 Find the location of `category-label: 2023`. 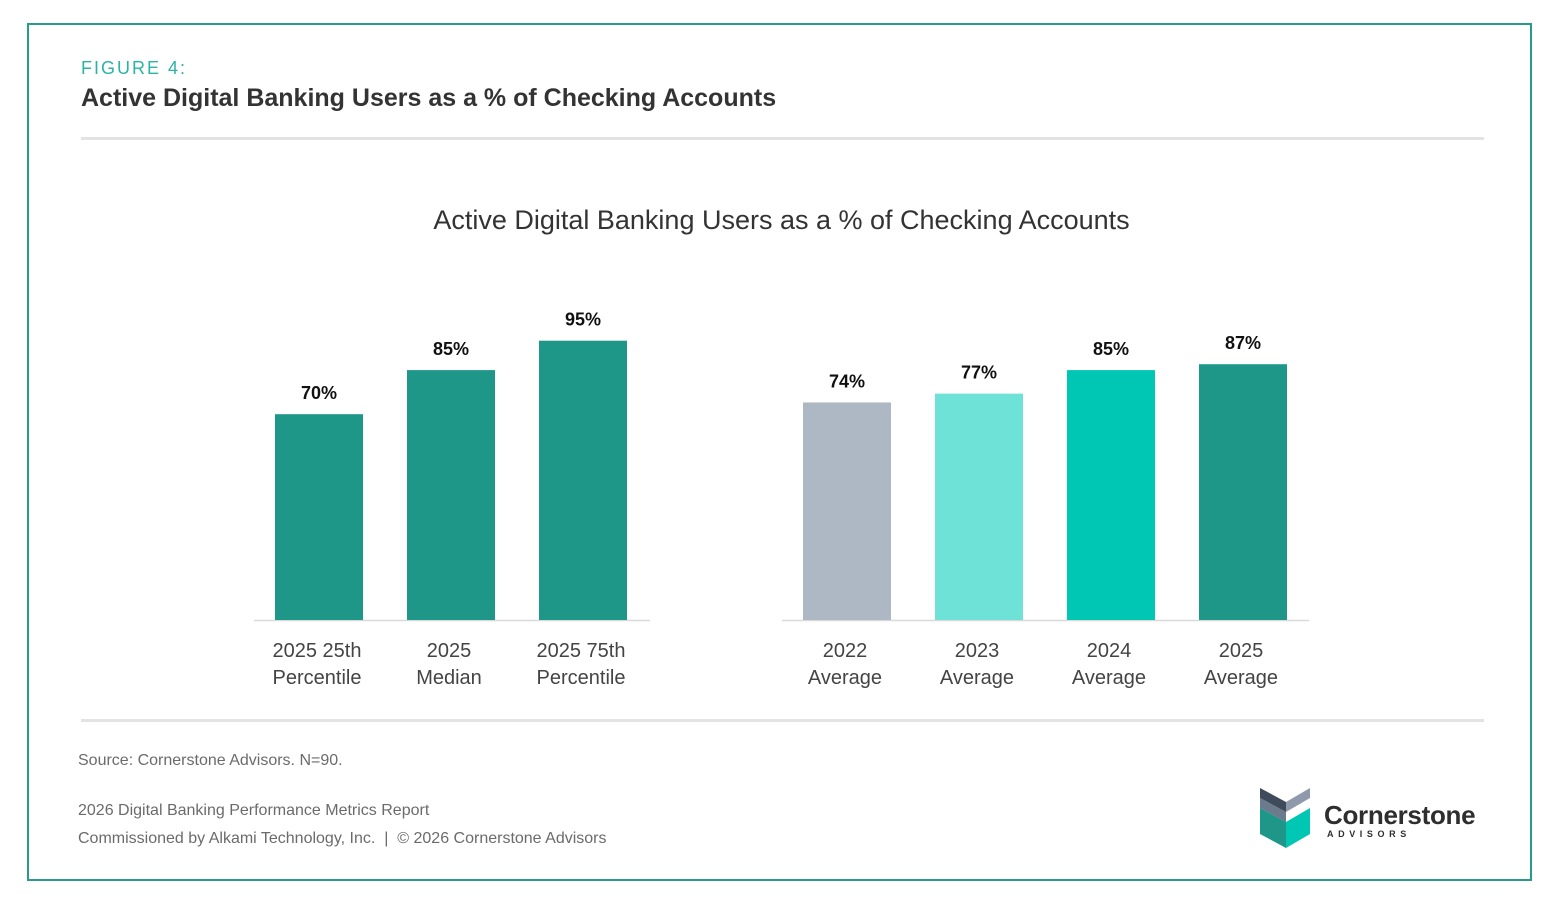

category-label: 2023 is located at coordinates (977, 651).